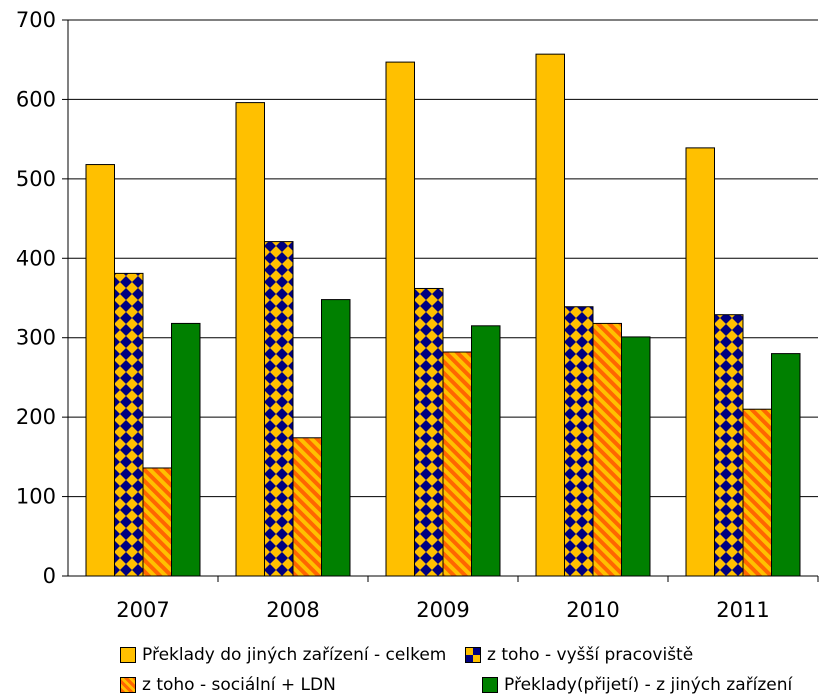 This screenshot has width=826, height=700. Describe the element at coordinates (36, 338) in the screenshot. I see `y-tick-label-300: 300` at that location.